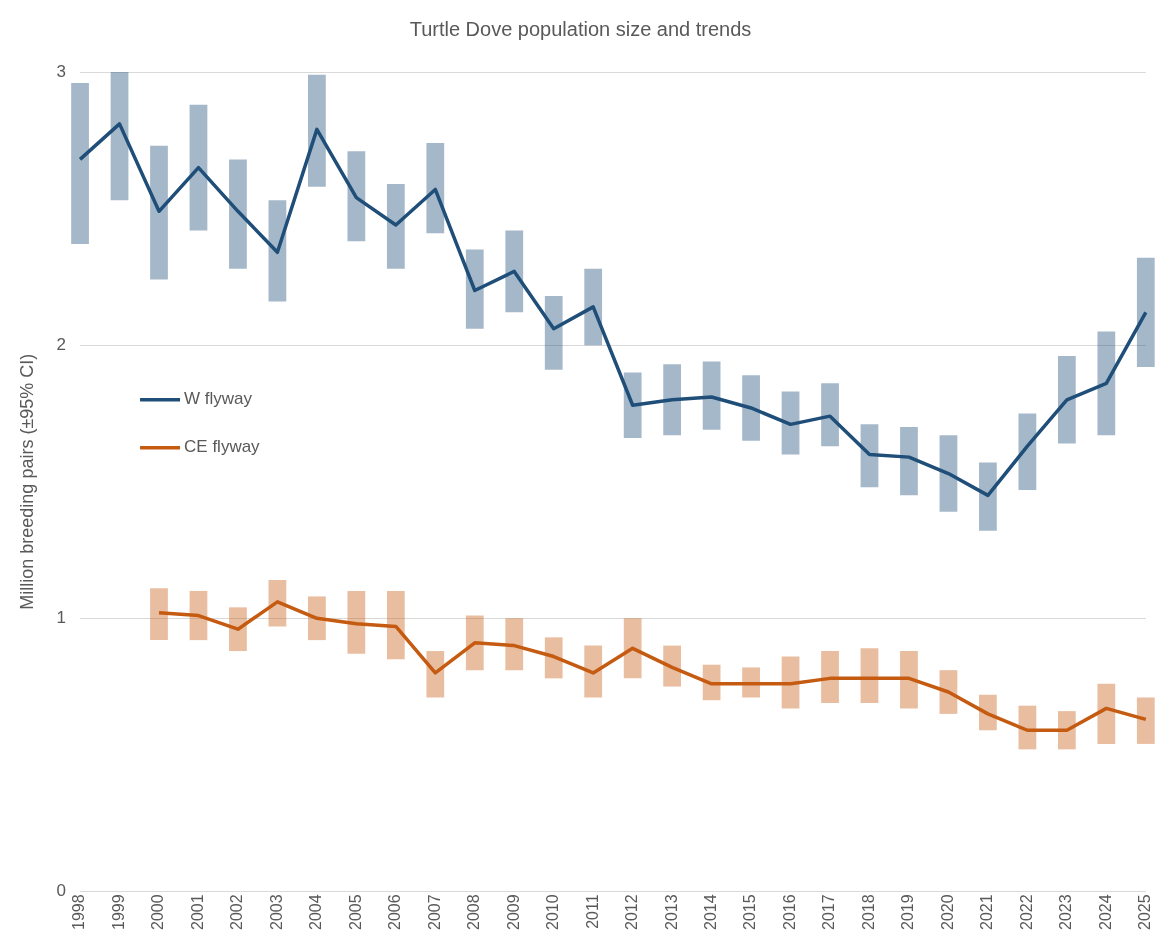 Image resolution: width=1176 pixels, height=948 pixels. Describe the element at coordinates (671, 912) in the screenshot. I see `x-tick-label: 2013` at that location.